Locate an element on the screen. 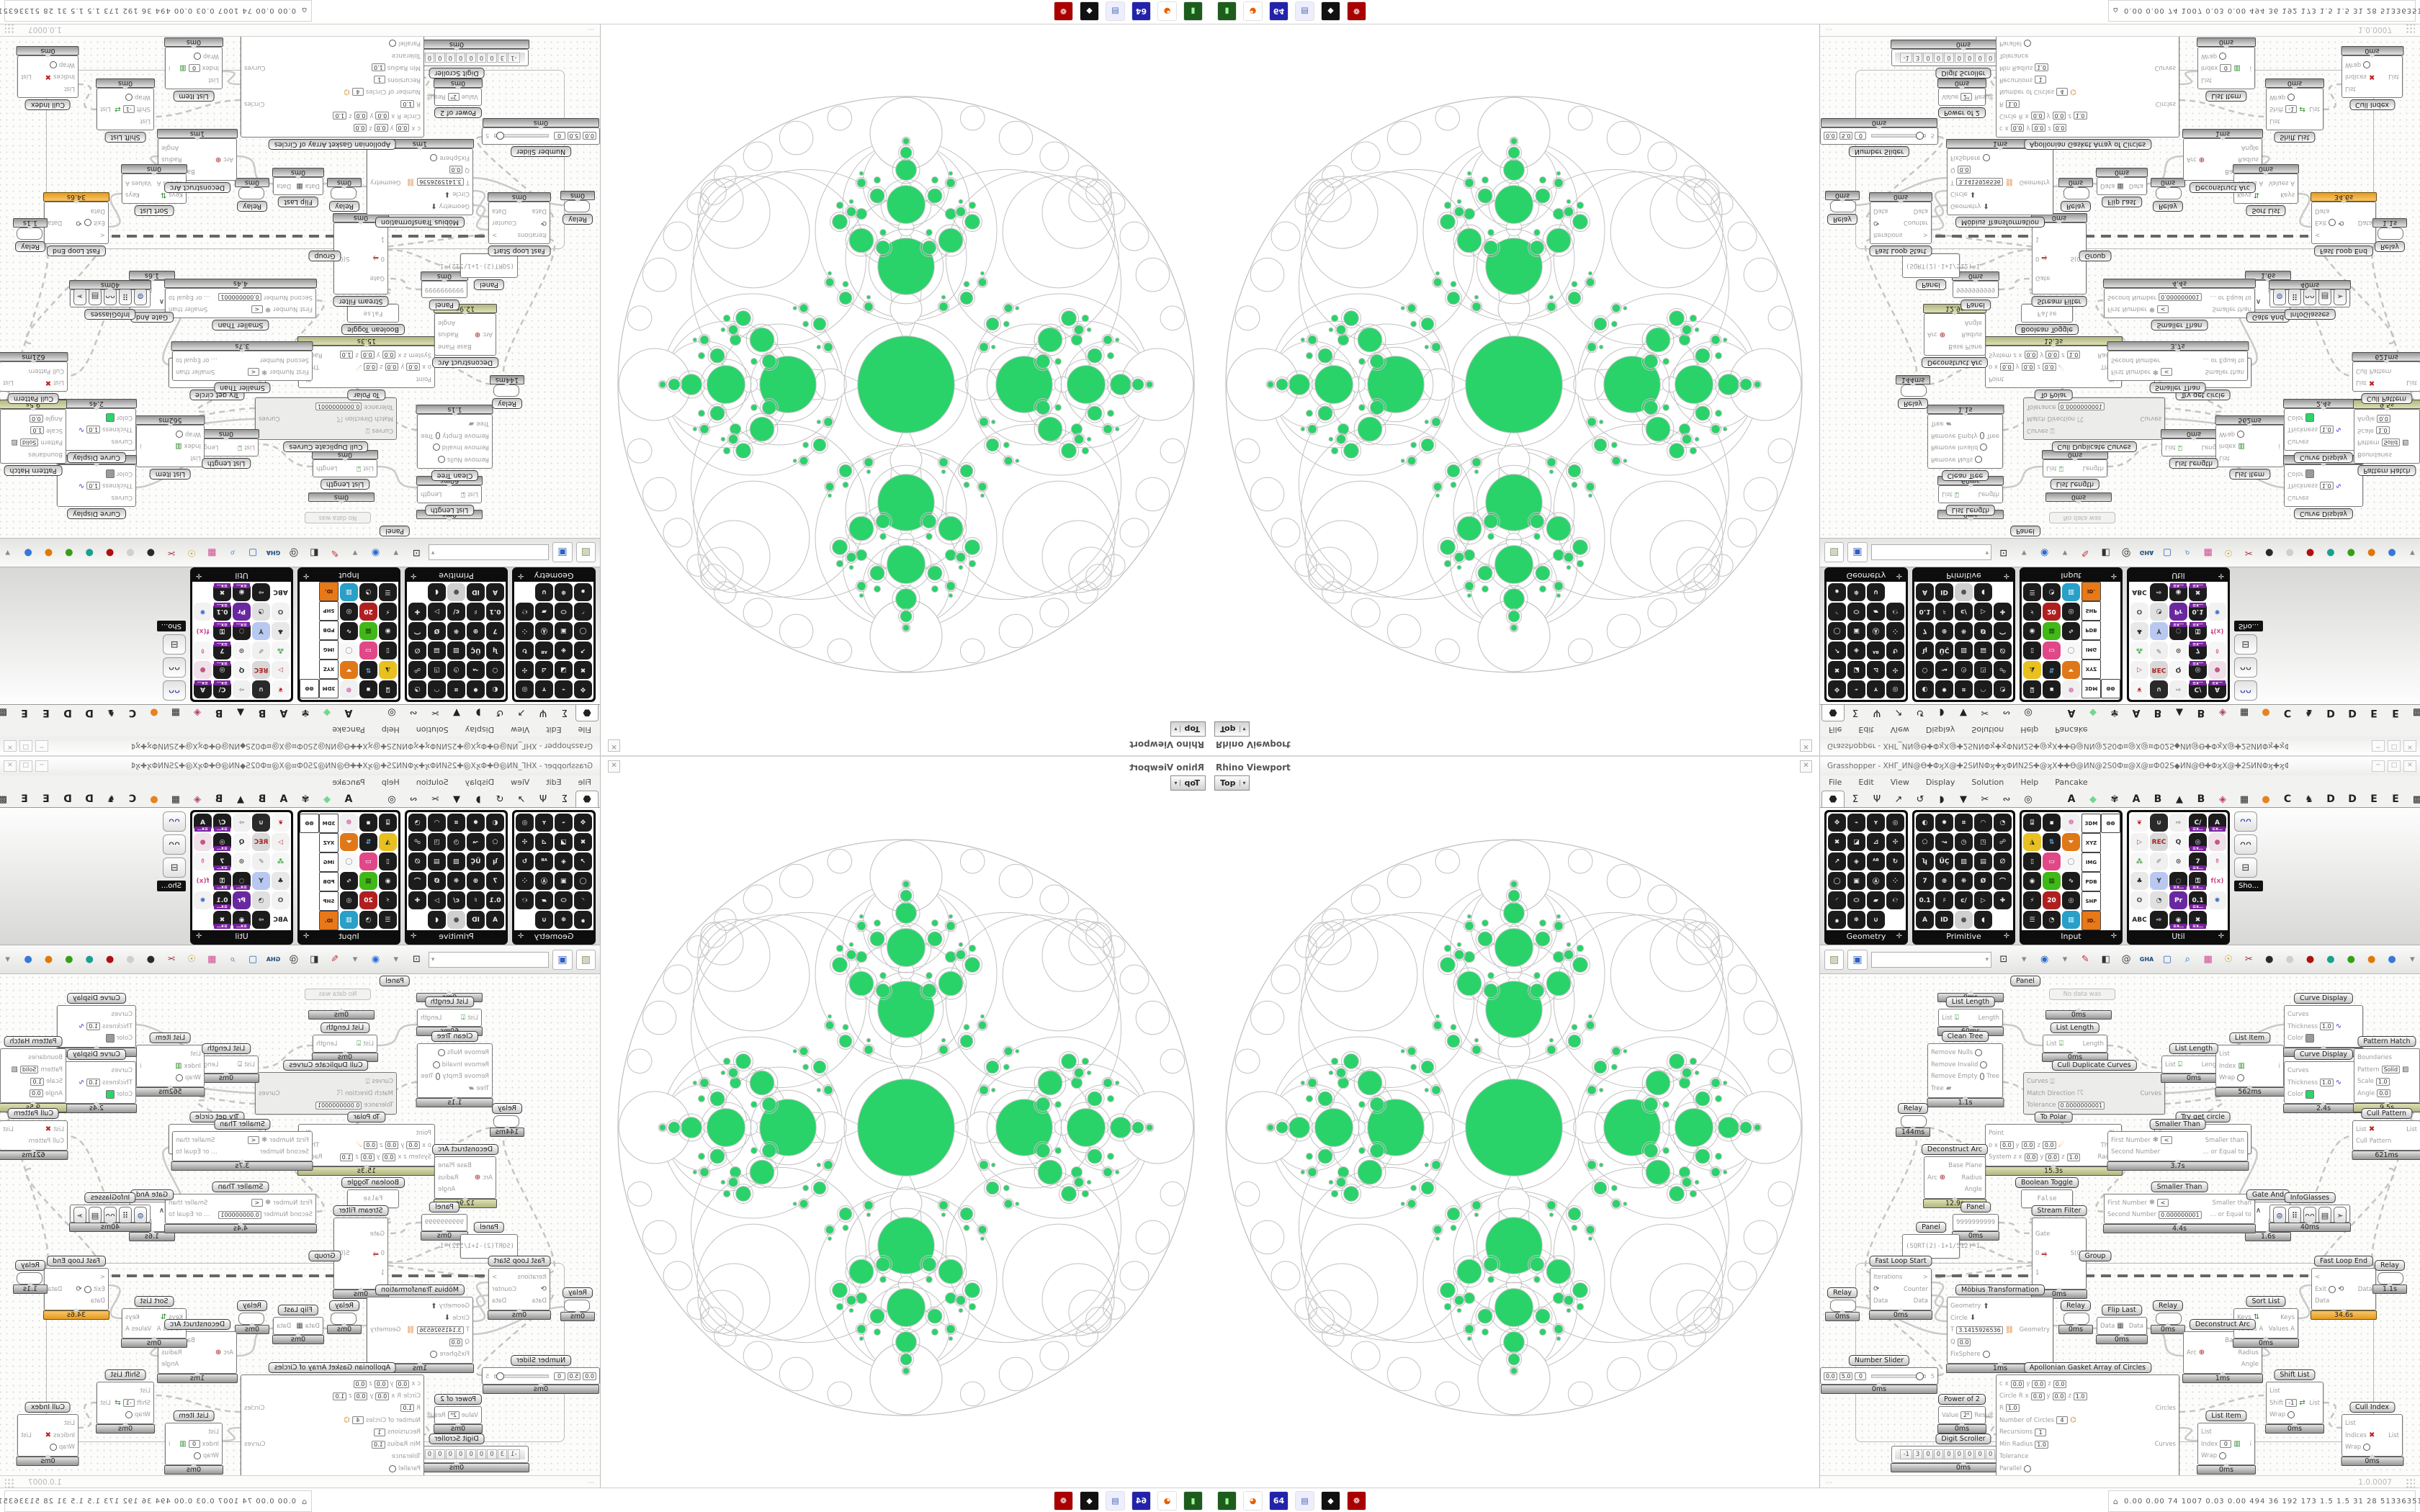 The image size is (2420, 1512). value-box: < is located at coordinates (257, 1203).